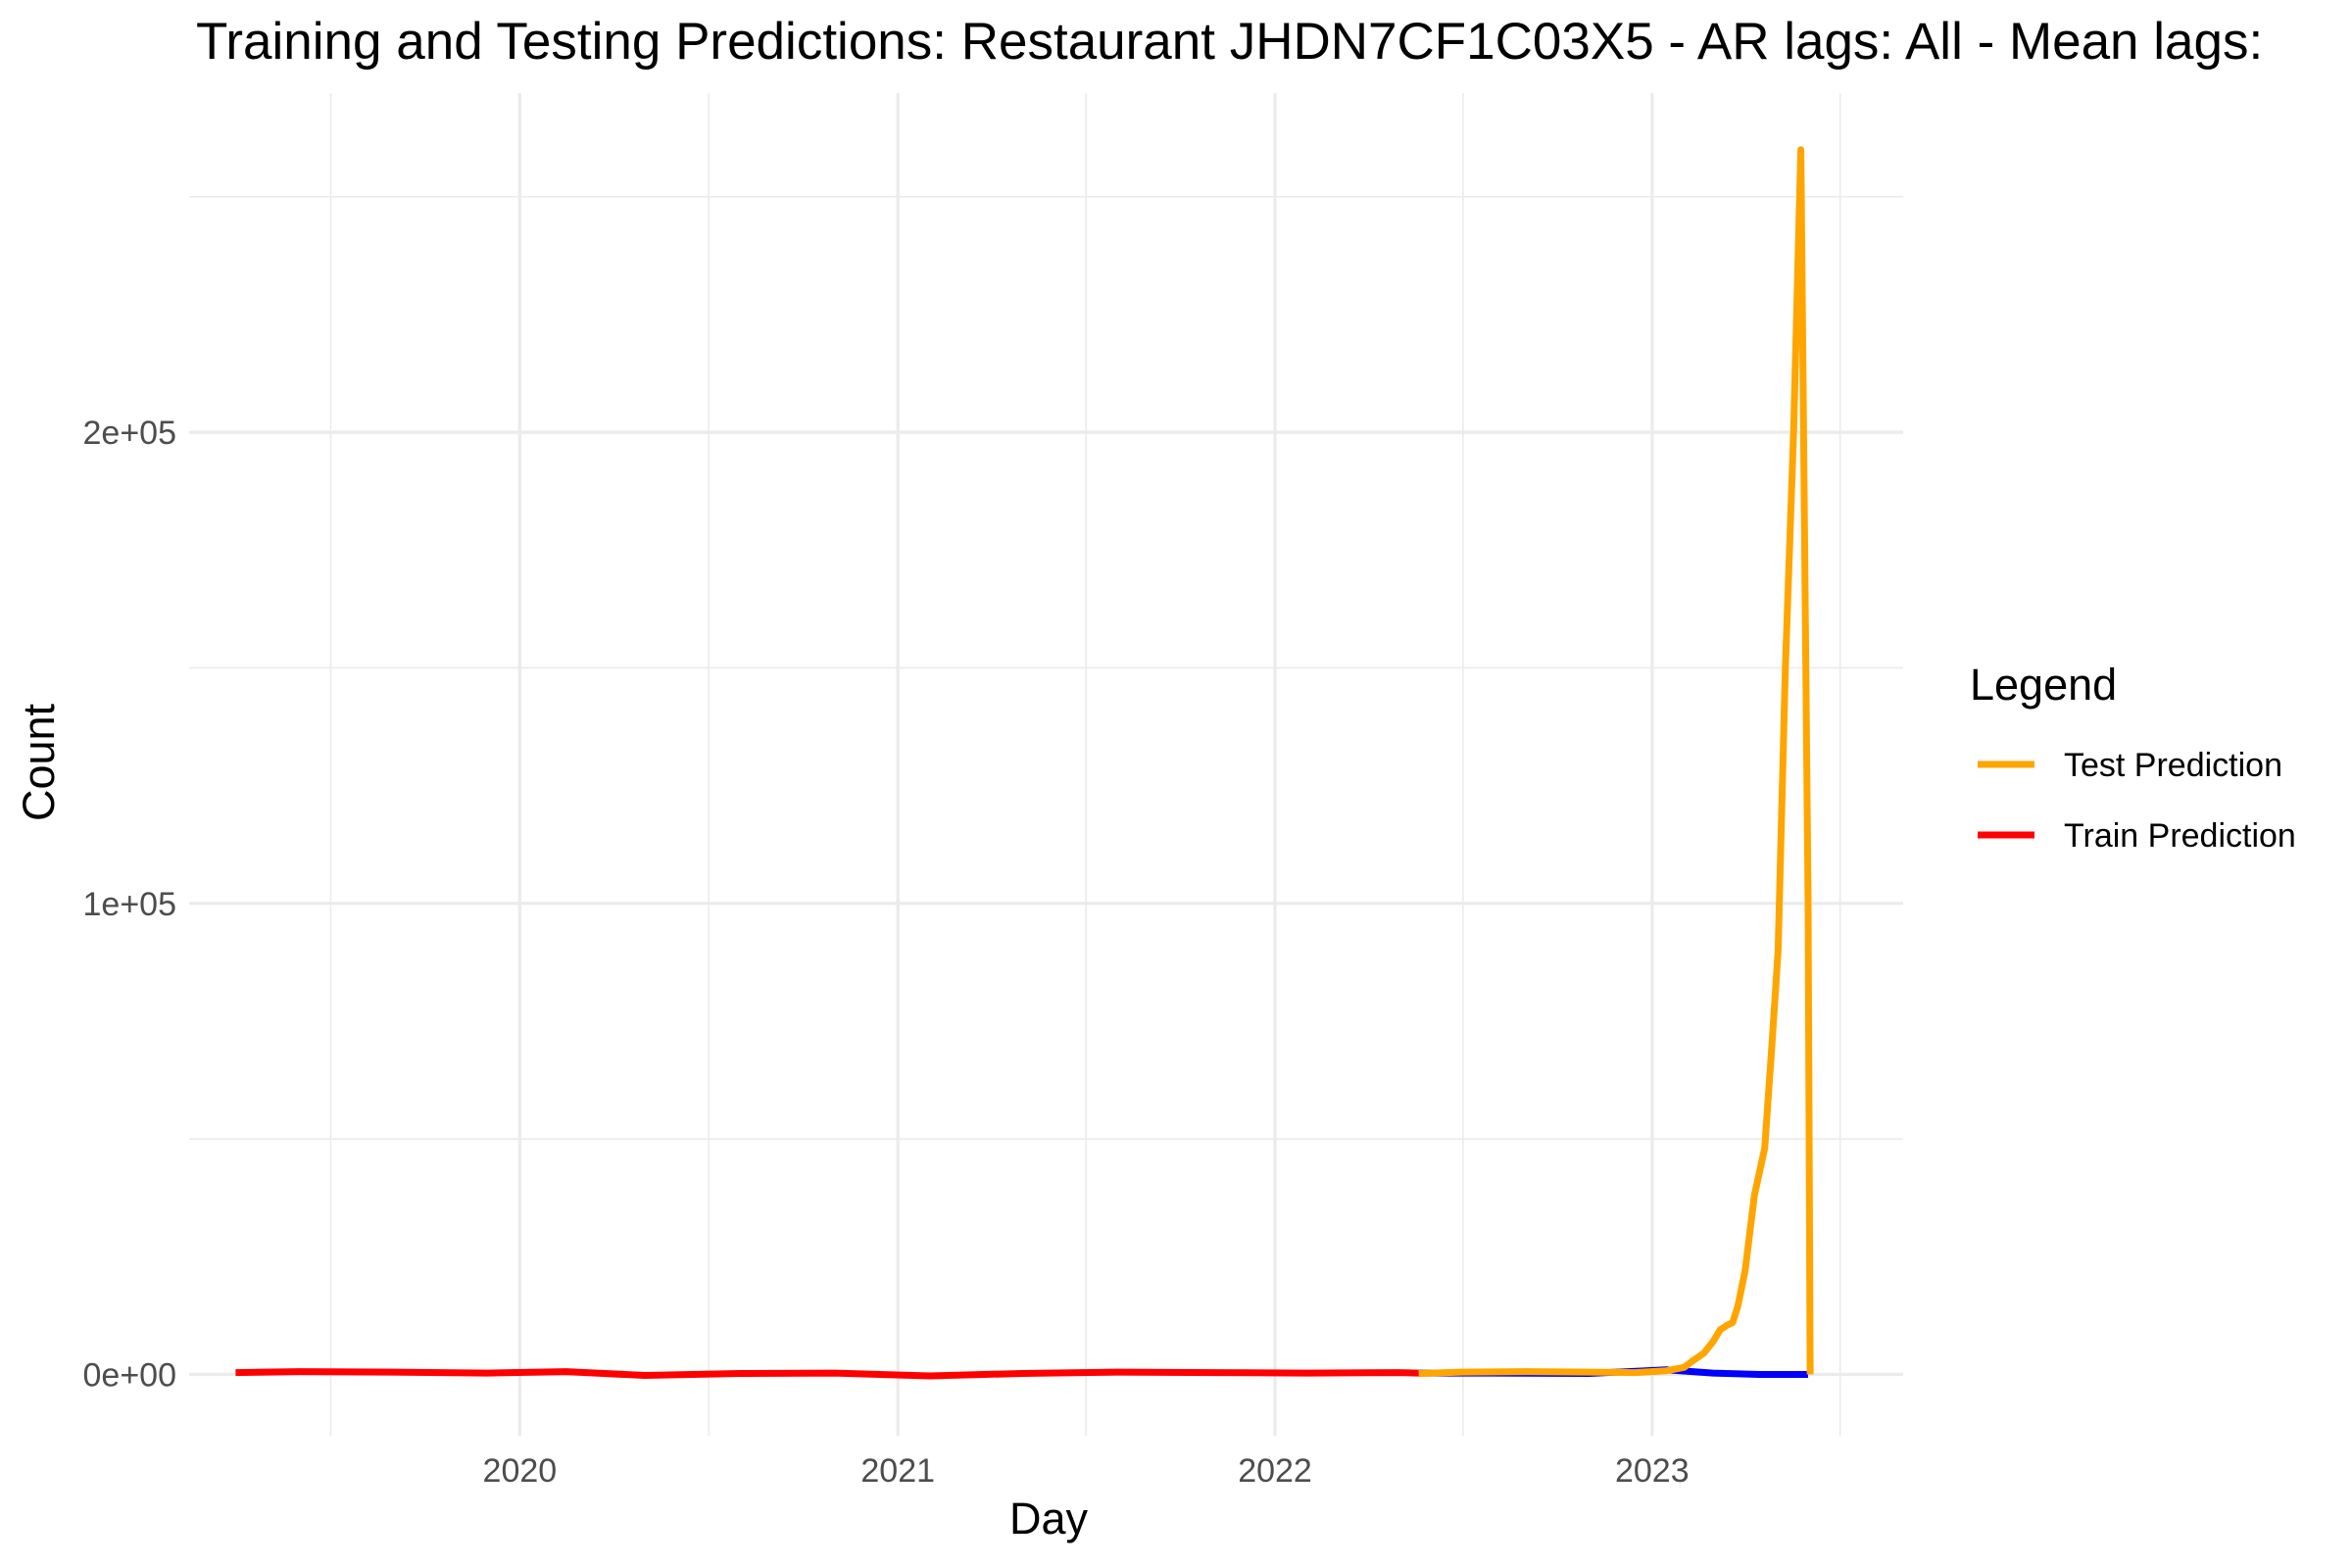 The image size is (2352, 1568). I want to click on y-axis-label: Count, so click(39, 762).